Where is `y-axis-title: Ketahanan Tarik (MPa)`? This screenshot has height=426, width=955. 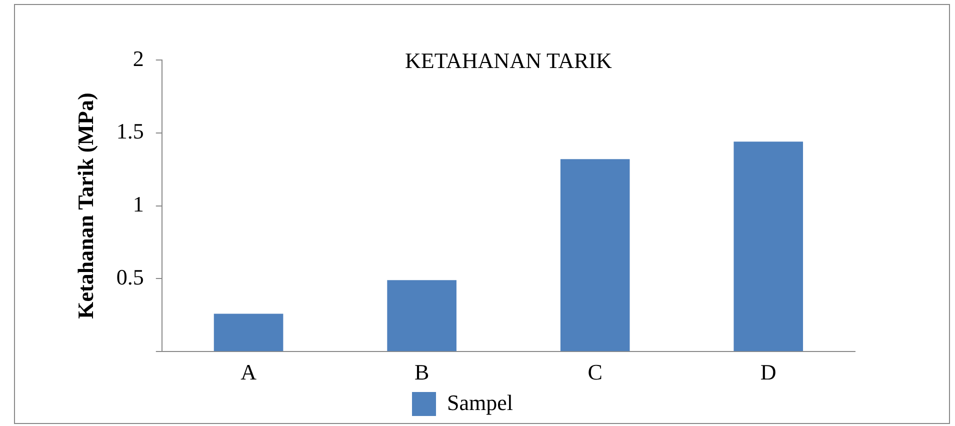 y-axis-title: Ketahanan Tarik (MPa) is located at coordinates (85, 205).